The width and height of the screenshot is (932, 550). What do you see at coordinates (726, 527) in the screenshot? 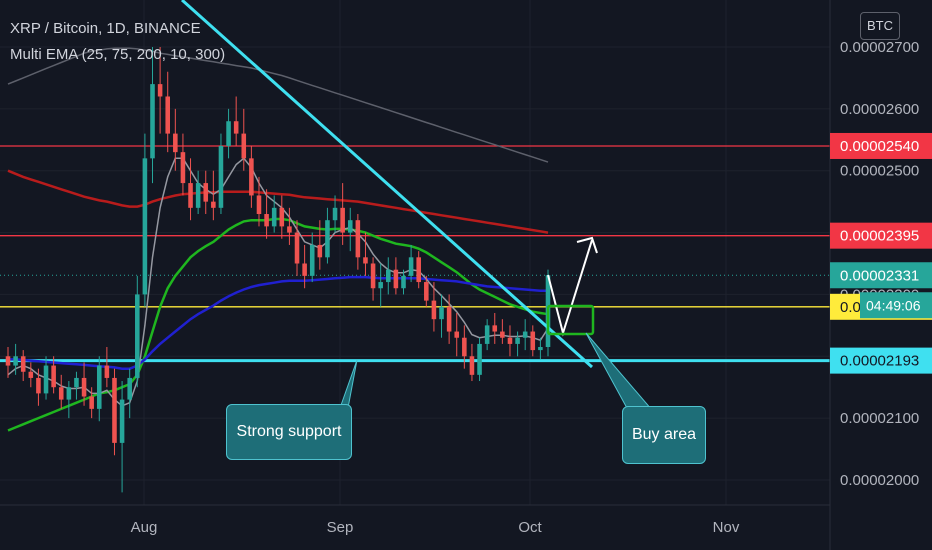
I see `time-tick-label-3: Nov` at bounding box center [726, 527].